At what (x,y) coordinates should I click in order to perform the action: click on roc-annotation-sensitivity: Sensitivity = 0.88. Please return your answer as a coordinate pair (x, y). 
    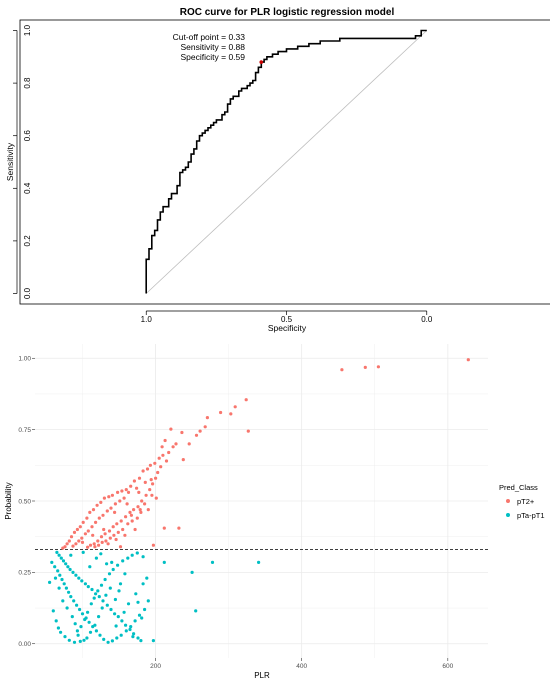
    Looking at the image, I should click on (213, 47).